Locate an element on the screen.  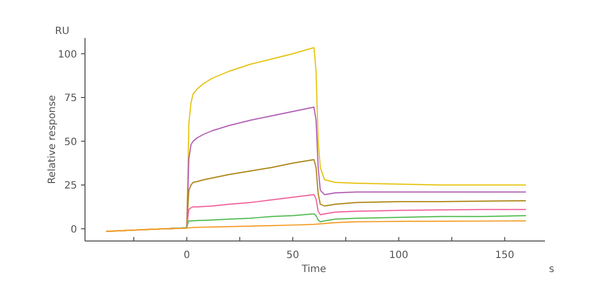
x-tick-label: 50 is located at coordinates (293, 255).